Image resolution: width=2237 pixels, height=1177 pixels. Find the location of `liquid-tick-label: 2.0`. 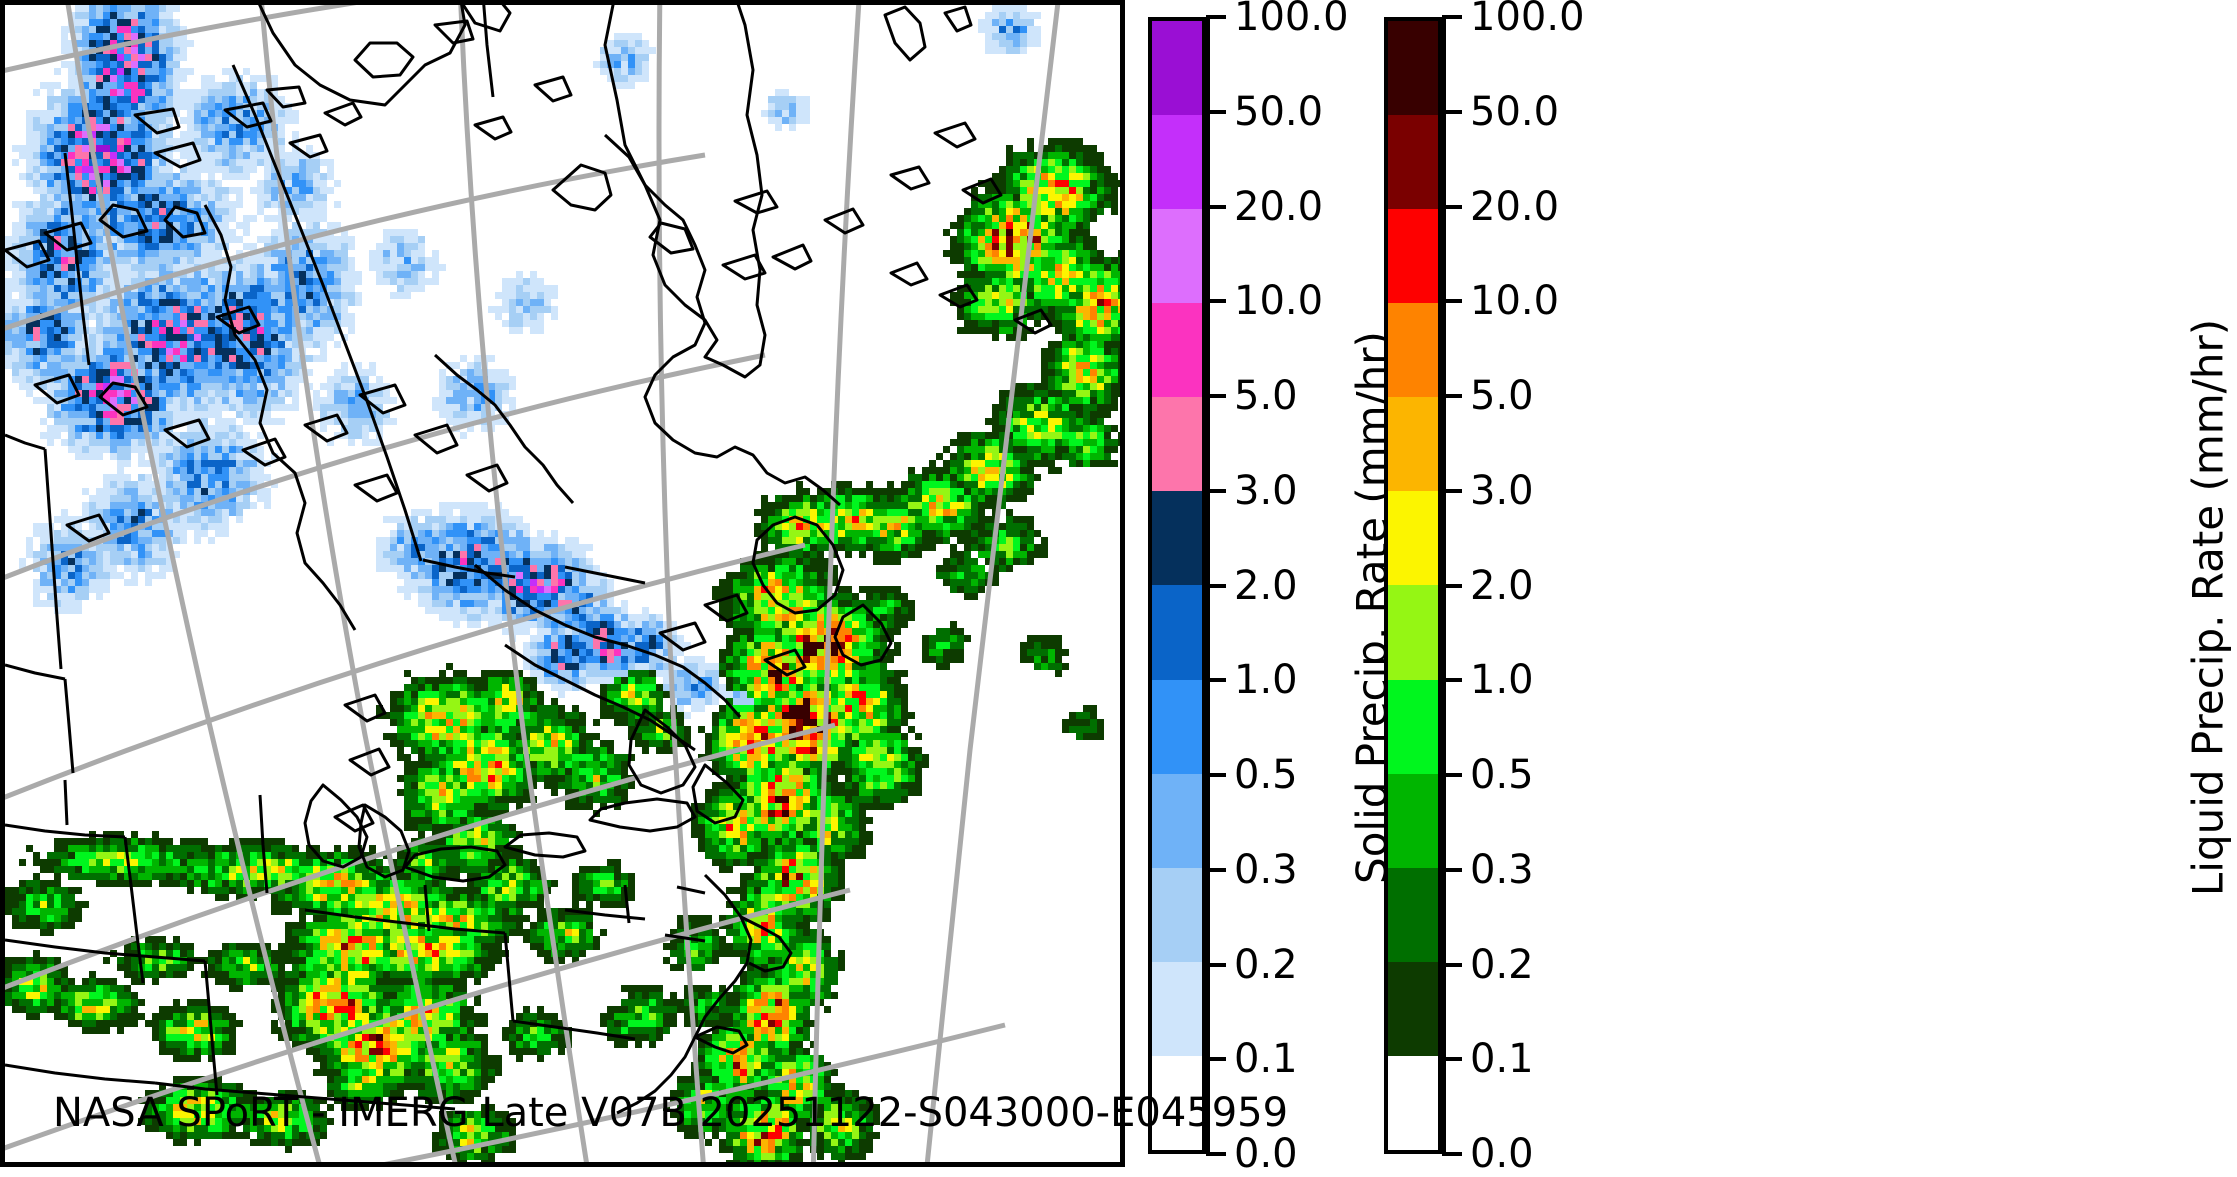

liquid-tick-label: 2.0 is located at coordinates (1502, 586).